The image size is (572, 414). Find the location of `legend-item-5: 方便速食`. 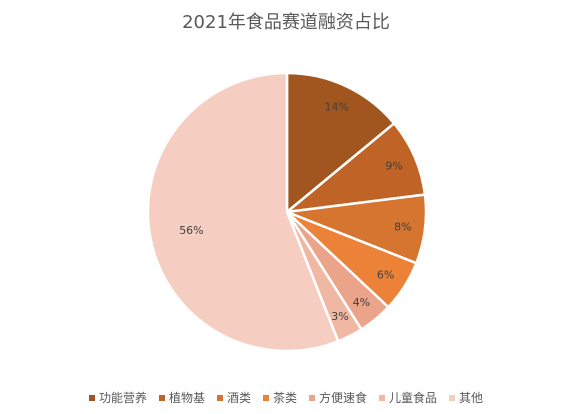

legend-item-5: 方便速食 is located at coordinates (338, 397).